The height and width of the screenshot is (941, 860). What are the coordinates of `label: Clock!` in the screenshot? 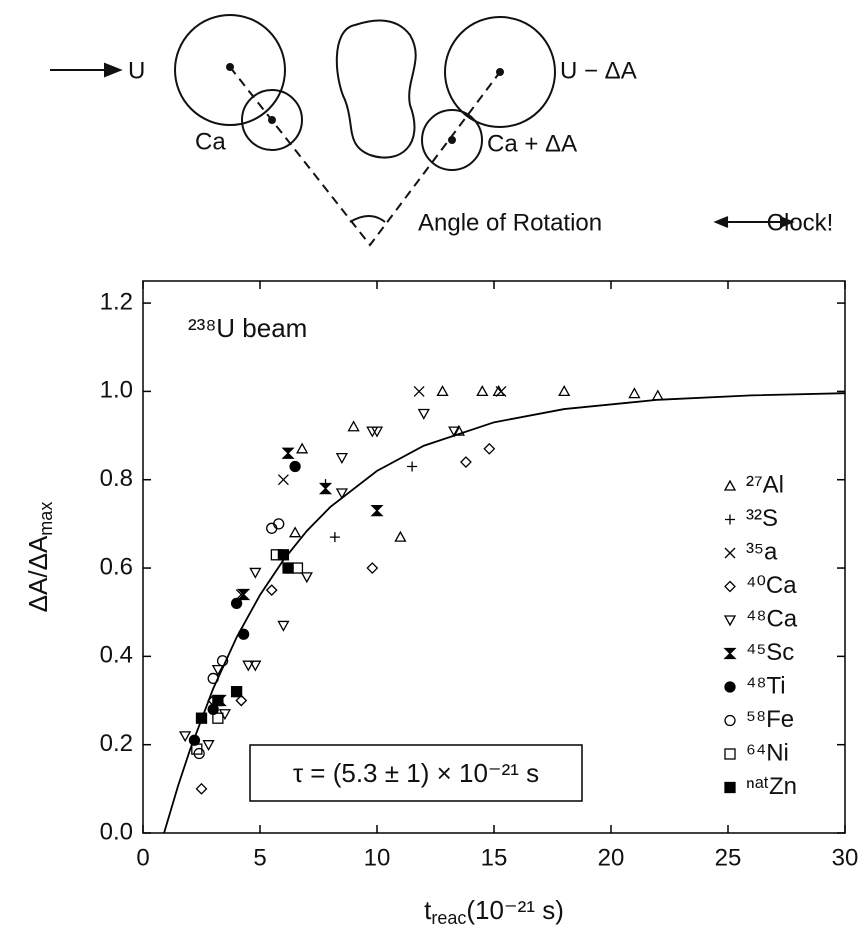 It's located at (800, 222).